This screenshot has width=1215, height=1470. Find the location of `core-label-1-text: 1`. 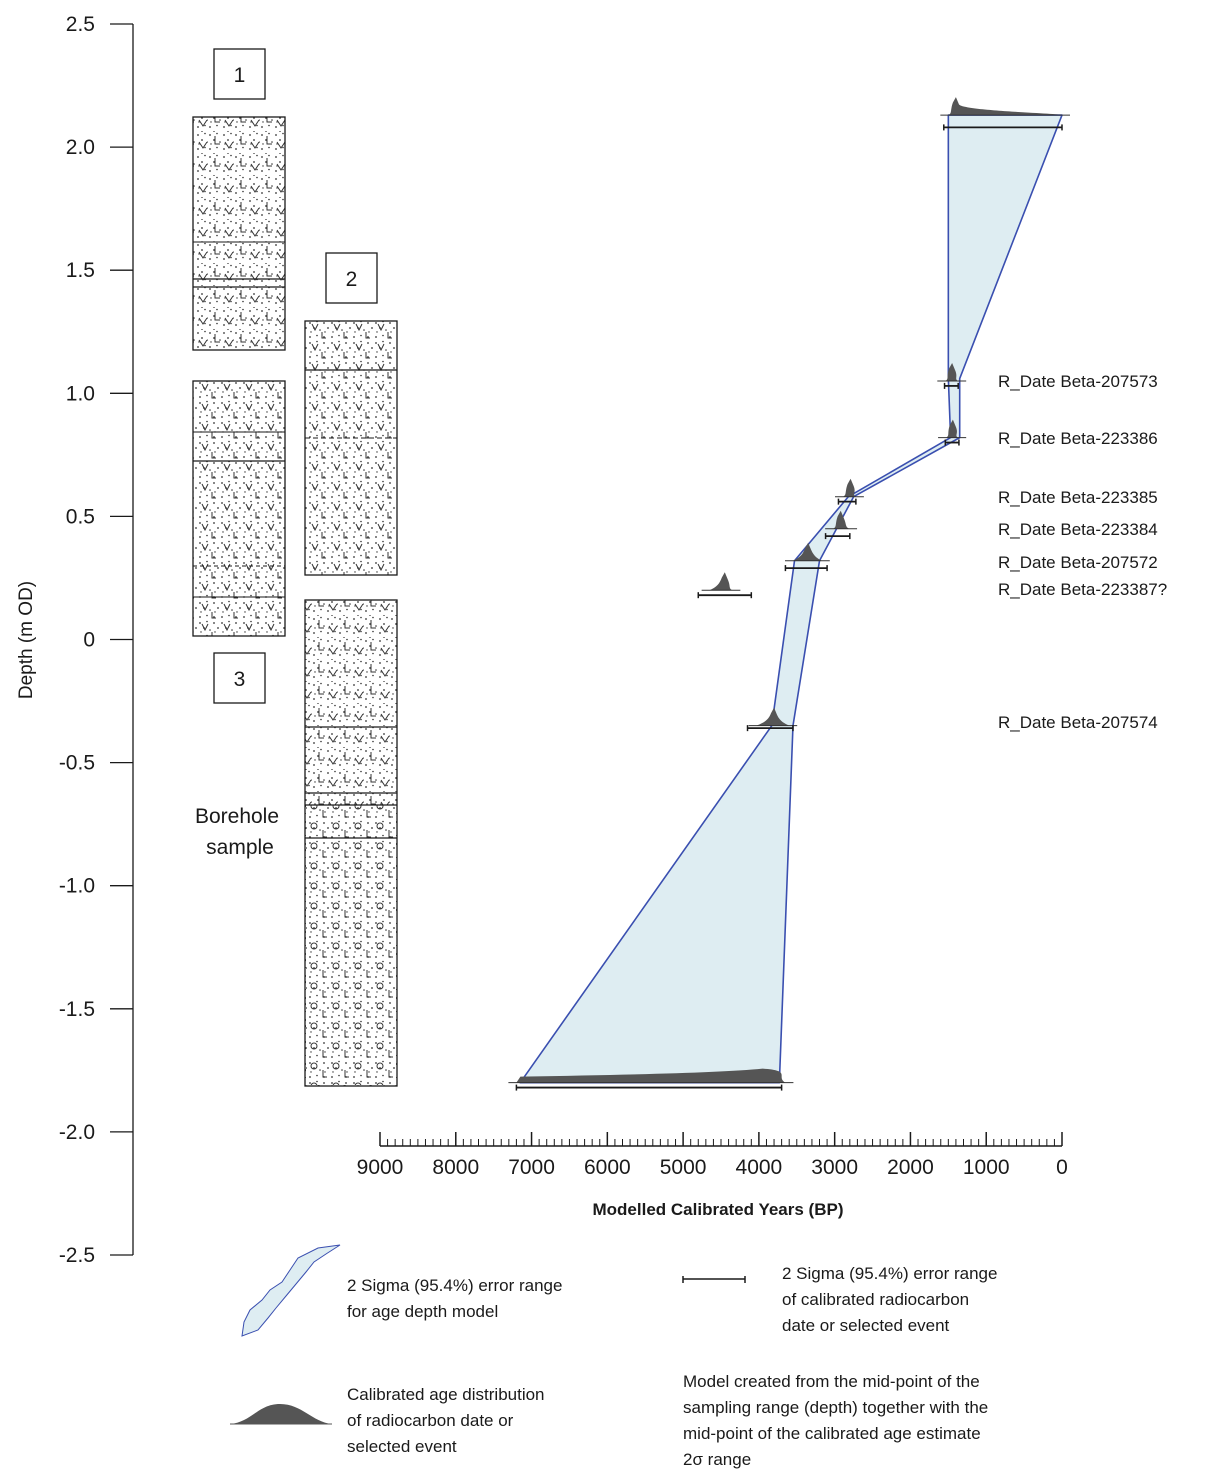

core-label-1-text: 1 is located at coordinates (240, 75).